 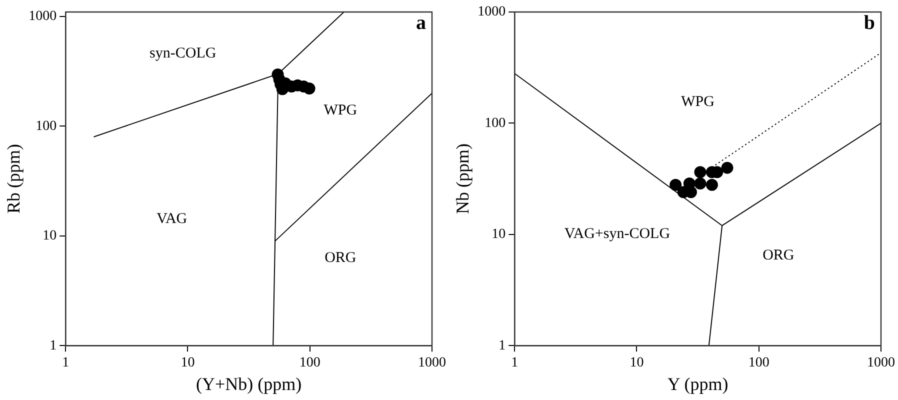 I want to click on y-axis-title: Rb (ppm), so click(x=14, y=179).